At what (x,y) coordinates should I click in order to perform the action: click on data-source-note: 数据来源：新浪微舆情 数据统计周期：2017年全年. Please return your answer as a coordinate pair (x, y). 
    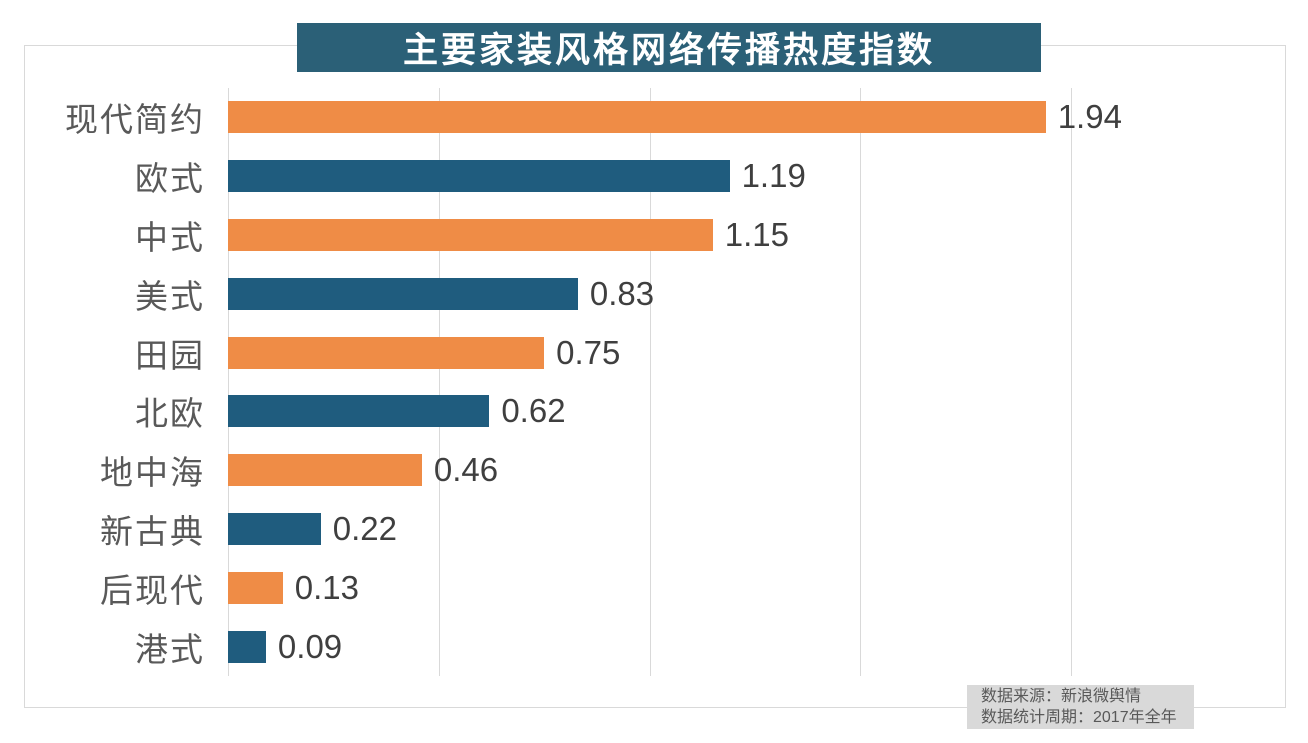
    Looking at the image, I should click on (1080, 707).